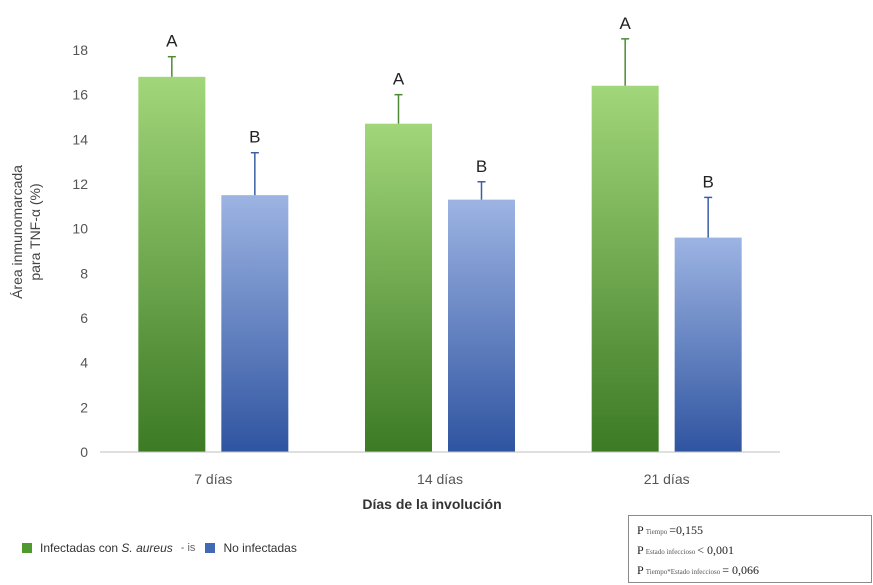 The width and height of the screenshot is (873, 585). Describe the element at coordinates (80, 229) in the screenshot. I see `y-tick-label: 10` at that location.